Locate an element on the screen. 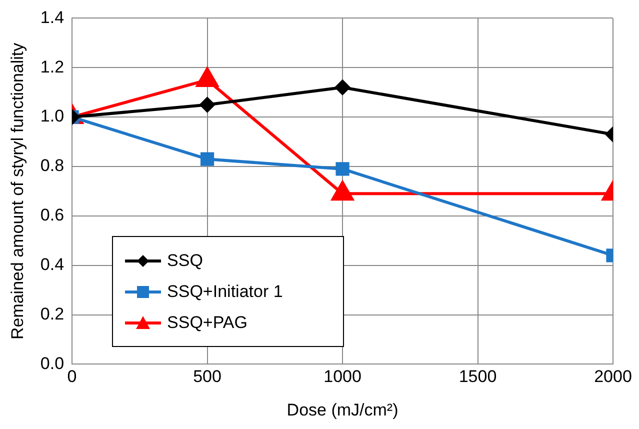 The width and height of the screenshot is (639, 429). y-tick-label: 0.8 is located at coordinates (52, 166).